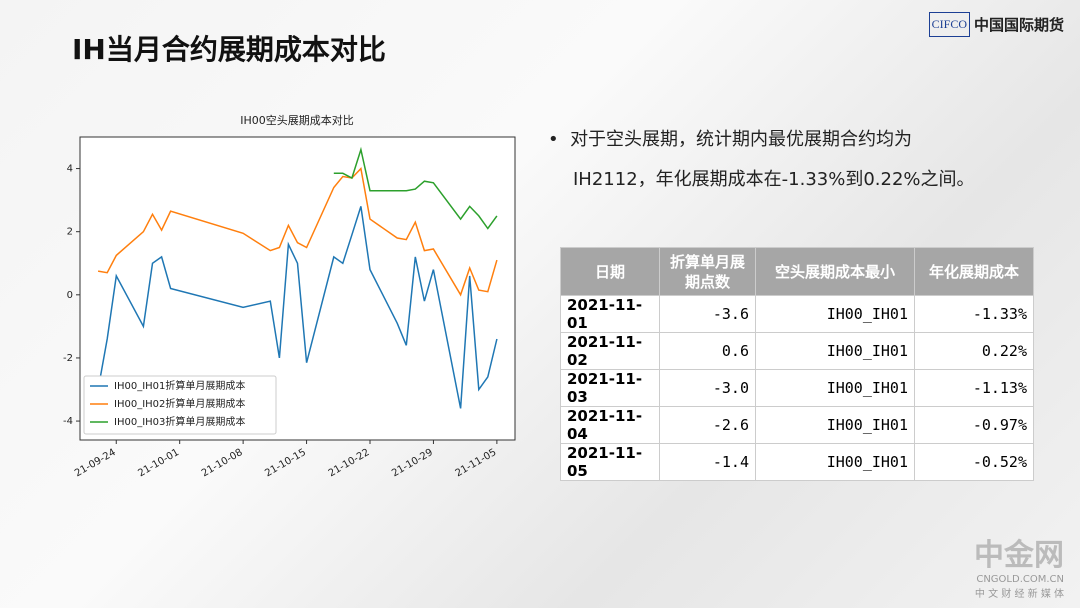 Image resolution: width=1080 pixels, height=608 pixels. What do you see at coordinates (297, 120) in the screenshot?
I see `chart-title: IH00空头展期成本对比` at bounding box center [297, 120].